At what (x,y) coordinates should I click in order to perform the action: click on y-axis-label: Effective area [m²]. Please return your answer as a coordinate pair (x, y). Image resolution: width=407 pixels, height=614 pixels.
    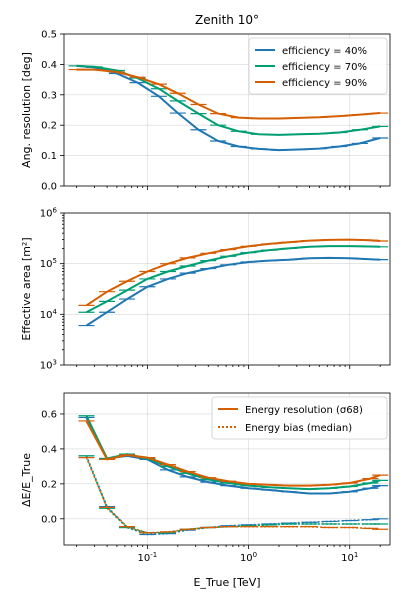
    Looking at the image, I should click on (26, 288).